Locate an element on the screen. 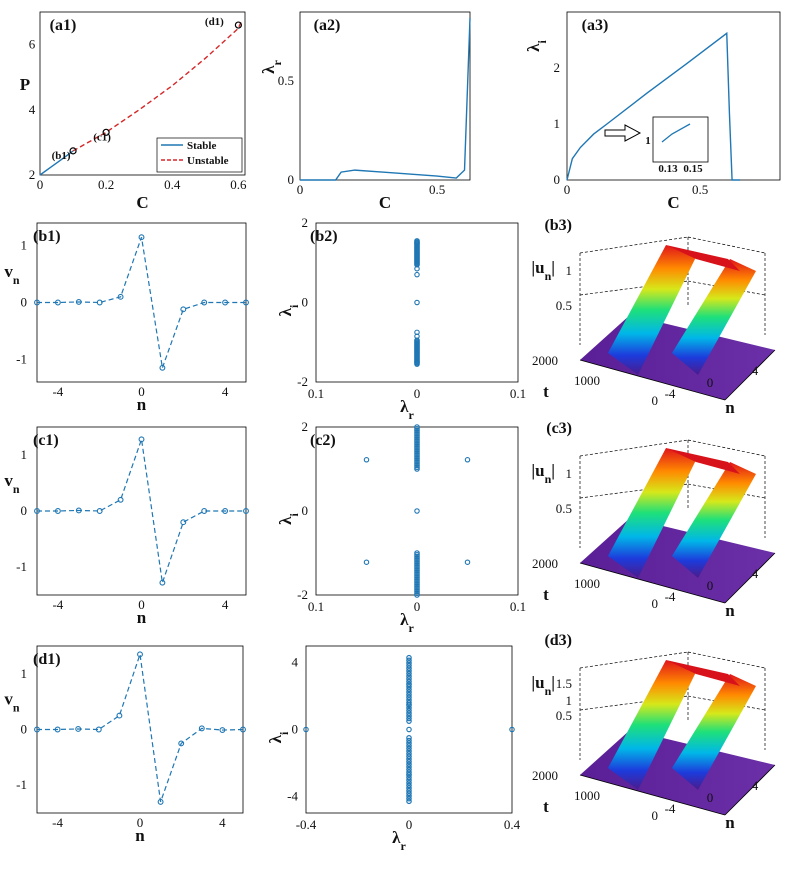 Image resolution: width=795 pixels, height=871 pixels. y-axis-label-text: λi is located at coordinates (278, 737).